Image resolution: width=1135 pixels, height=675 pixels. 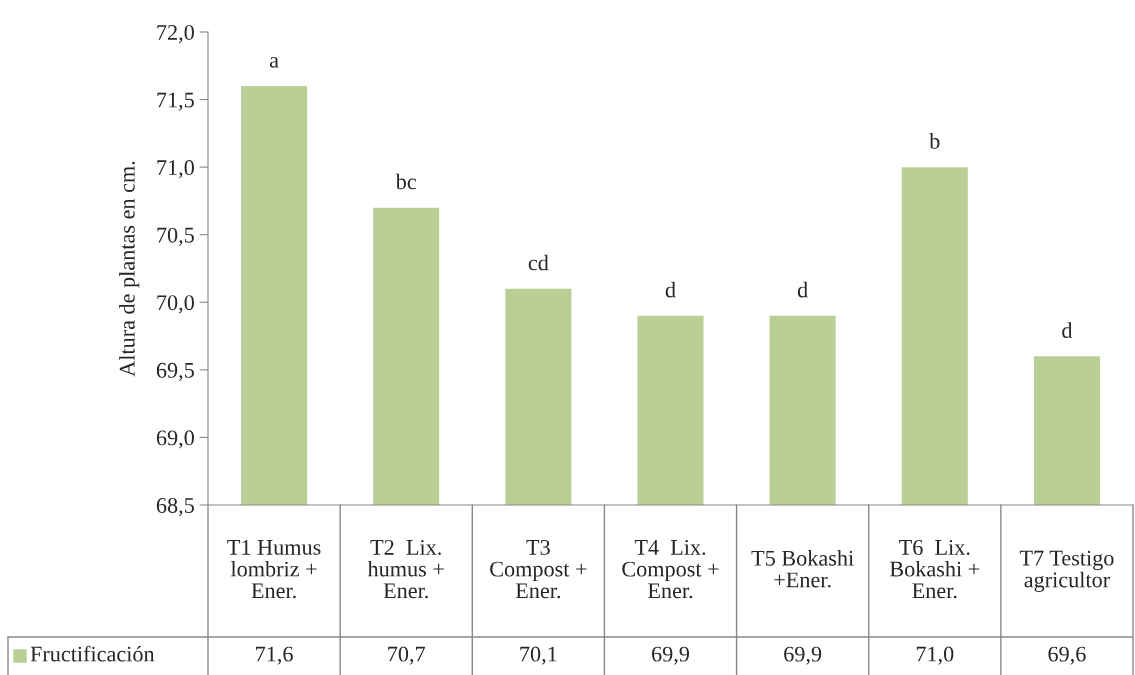 What do you see at coordinates (274, 655) in the screenshot?
I see `data-label: 71,6` at bounding box center [274, 655].